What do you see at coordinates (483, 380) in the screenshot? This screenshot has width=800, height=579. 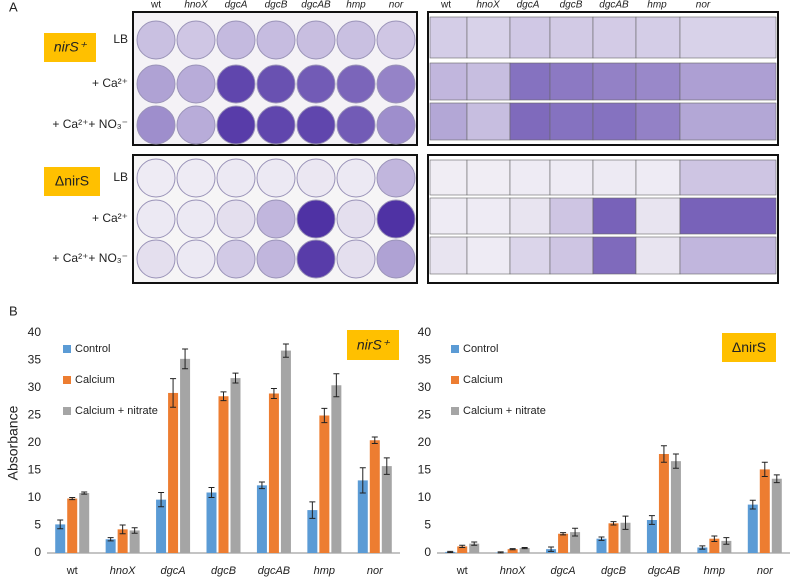 I see `legend-label: Calcium` at bounding box center [483, 380].